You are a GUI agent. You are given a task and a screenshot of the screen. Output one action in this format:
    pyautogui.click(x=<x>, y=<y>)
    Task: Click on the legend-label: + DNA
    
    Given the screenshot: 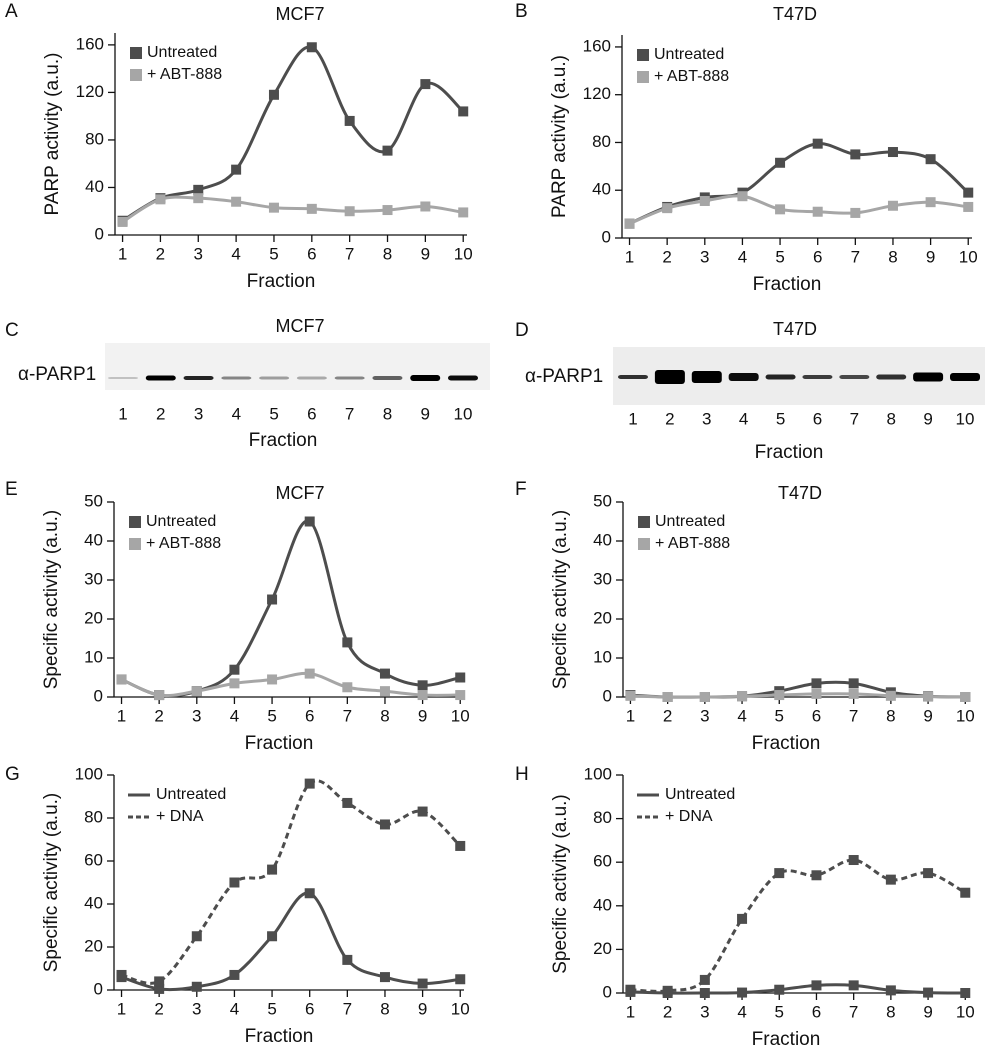 What is the action you would take?
    pyautogui.click(x=180, y=816)
    